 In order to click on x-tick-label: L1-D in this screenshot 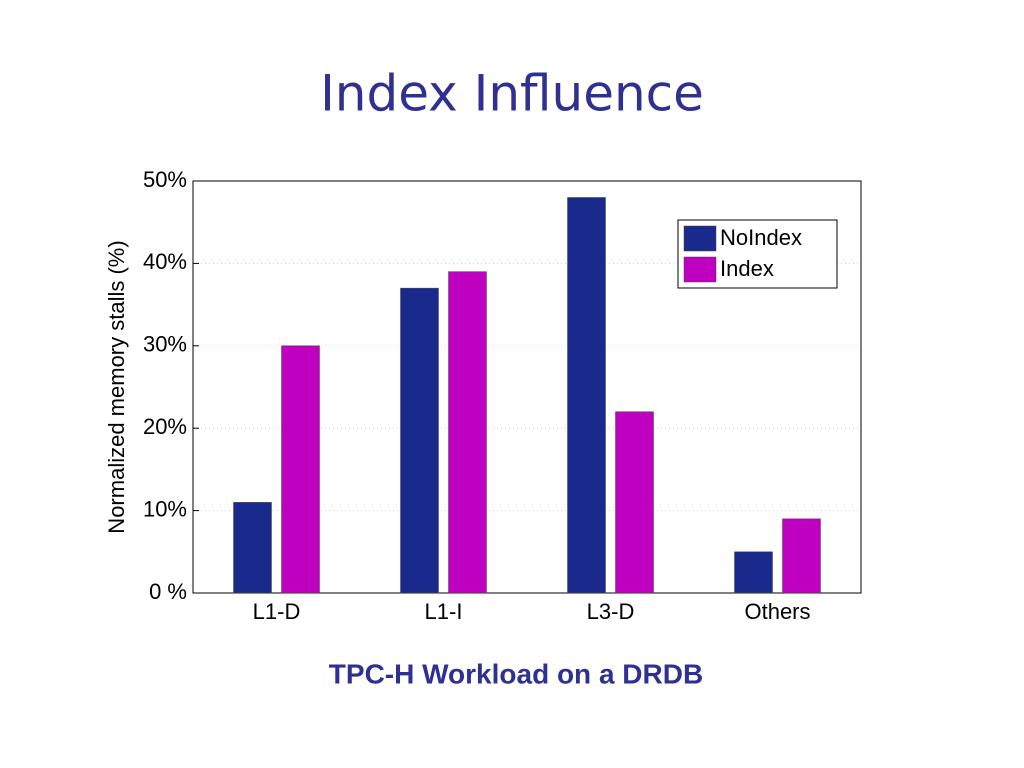, I will do `click(277, 611)`.